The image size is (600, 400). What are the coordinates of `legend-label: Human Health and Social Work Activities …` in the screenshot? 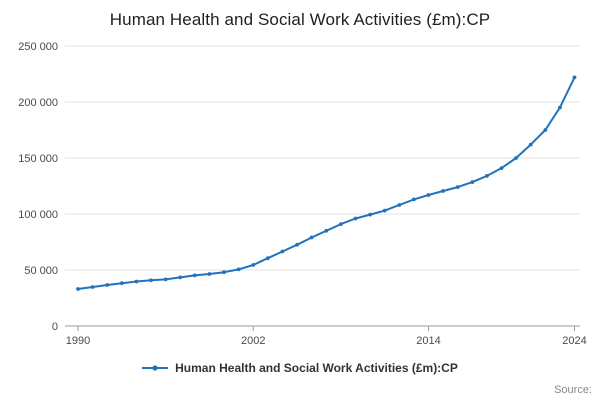 It's located at (316, 368).